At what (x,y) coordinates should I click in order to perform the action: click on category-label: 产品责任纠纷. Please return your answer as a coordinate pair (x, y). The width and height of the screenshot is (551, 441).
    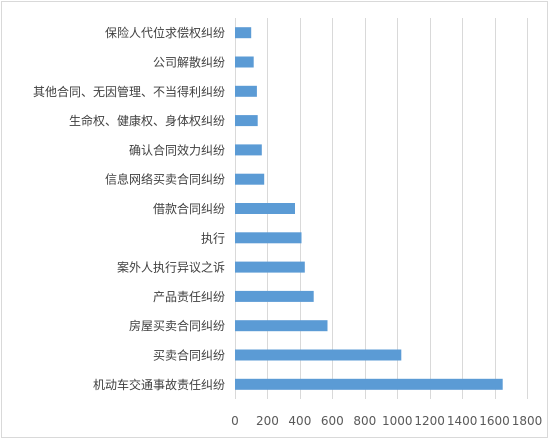
    Looking at the image, I should click on (189, 297).